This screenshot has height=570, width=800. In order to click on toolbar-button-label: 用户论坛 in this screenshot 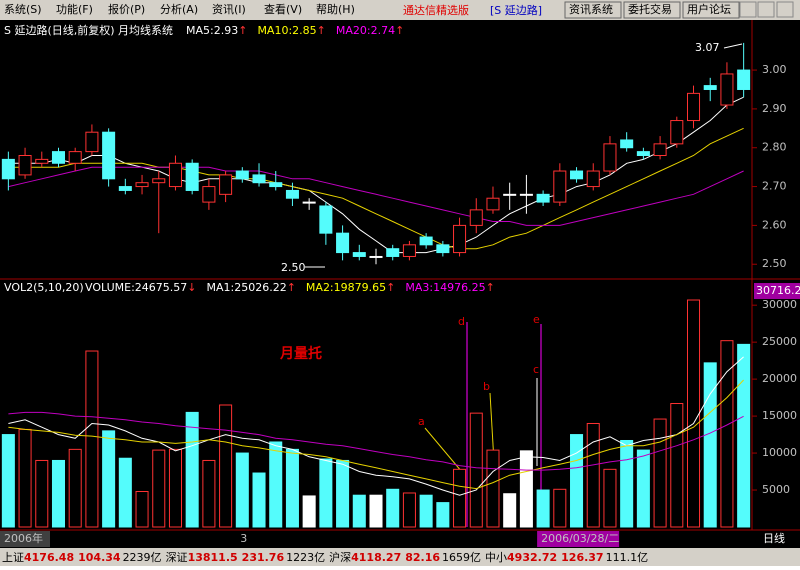, I will do `click(709, 9)`.